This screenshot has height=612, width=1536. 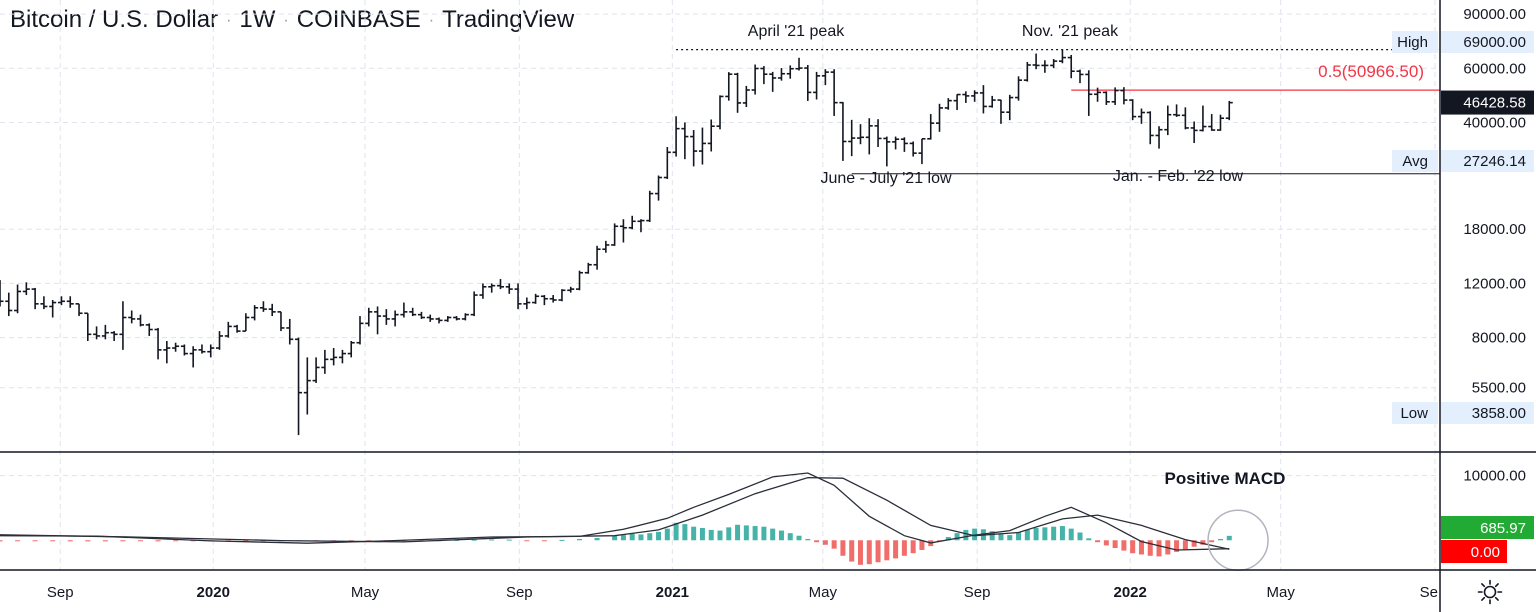 I want to click on annotation-positive-macd: Positive MACD, so click(x=1225, y=478).